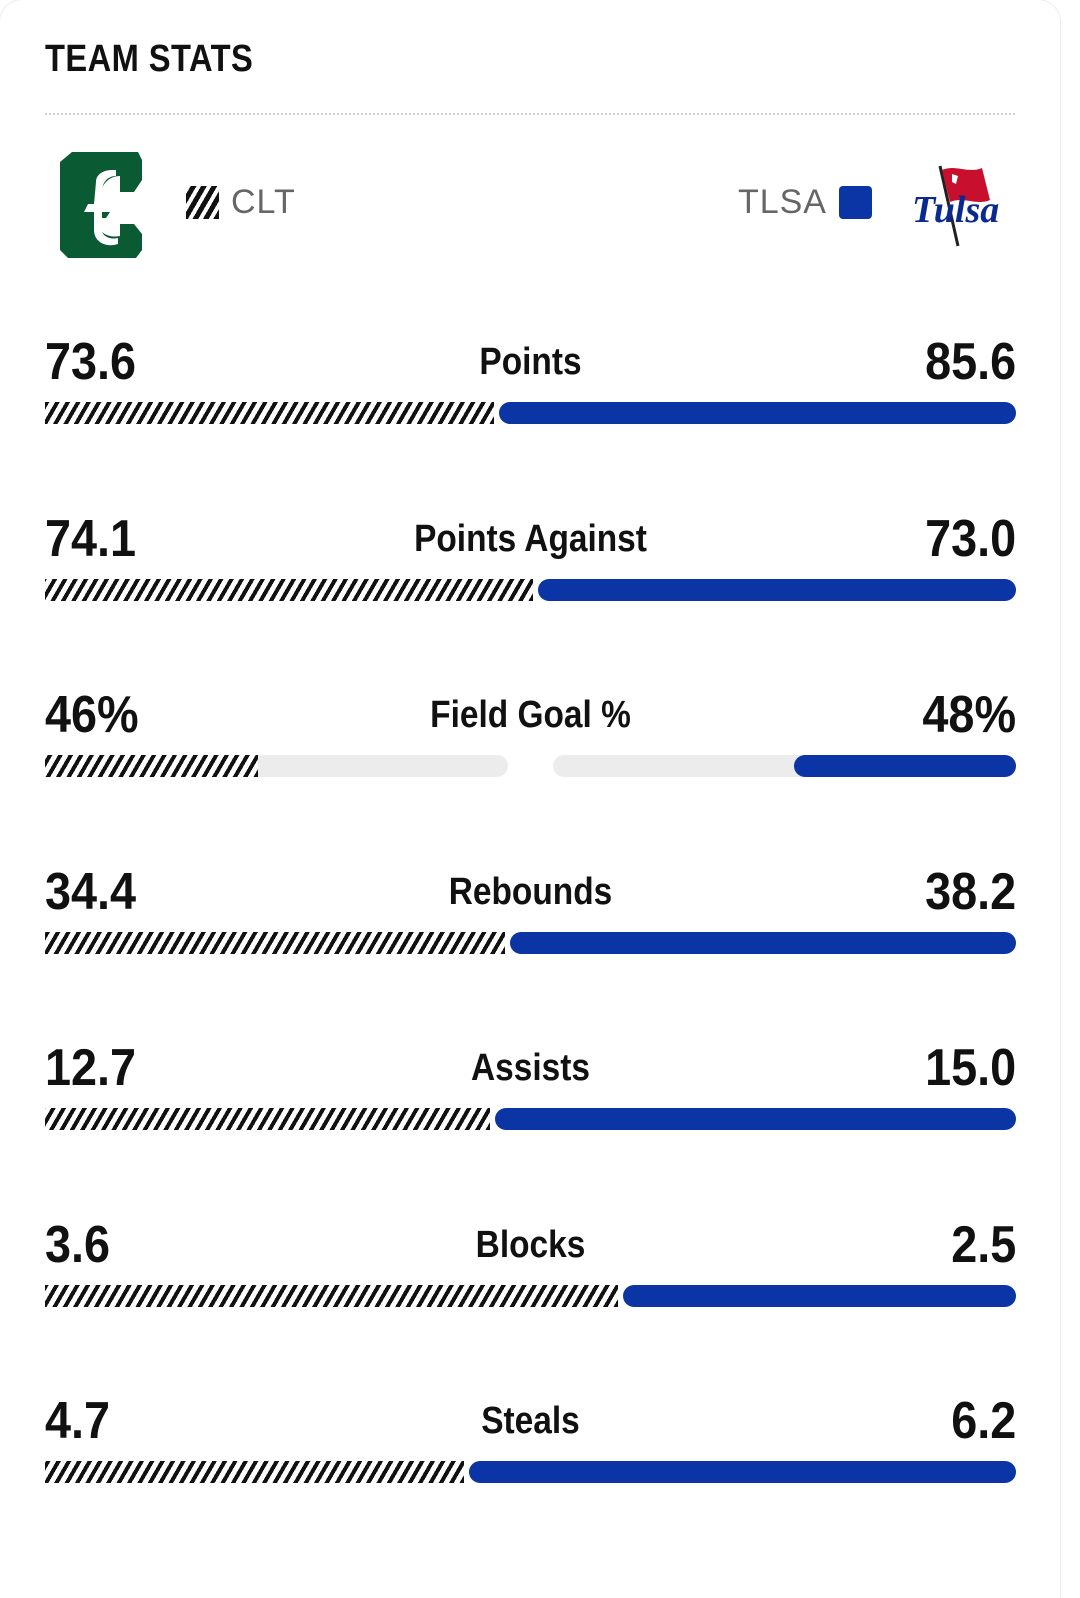  I want to click on stat-label: Rebounds, so click(530, 891).